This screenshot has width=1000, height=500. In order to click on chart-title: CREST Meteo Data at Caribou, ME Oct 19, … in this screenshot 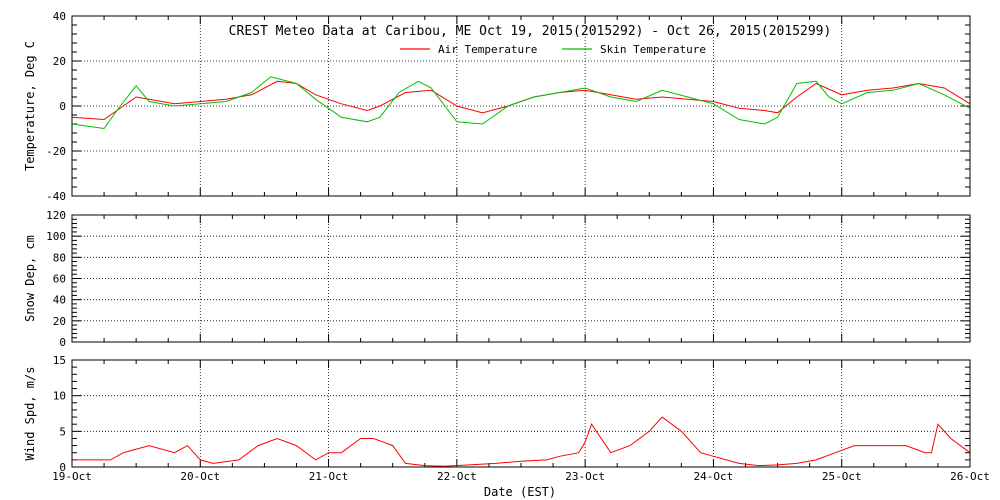, I will do `click(530, 31)`.